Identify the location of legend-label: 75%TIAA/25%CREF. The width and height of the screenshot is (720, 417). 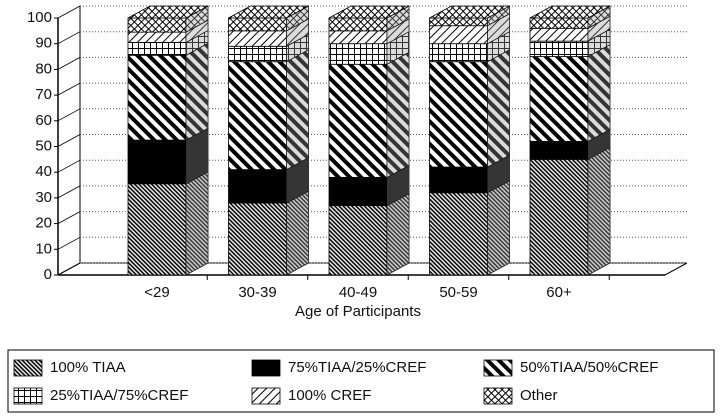
(357, 367).